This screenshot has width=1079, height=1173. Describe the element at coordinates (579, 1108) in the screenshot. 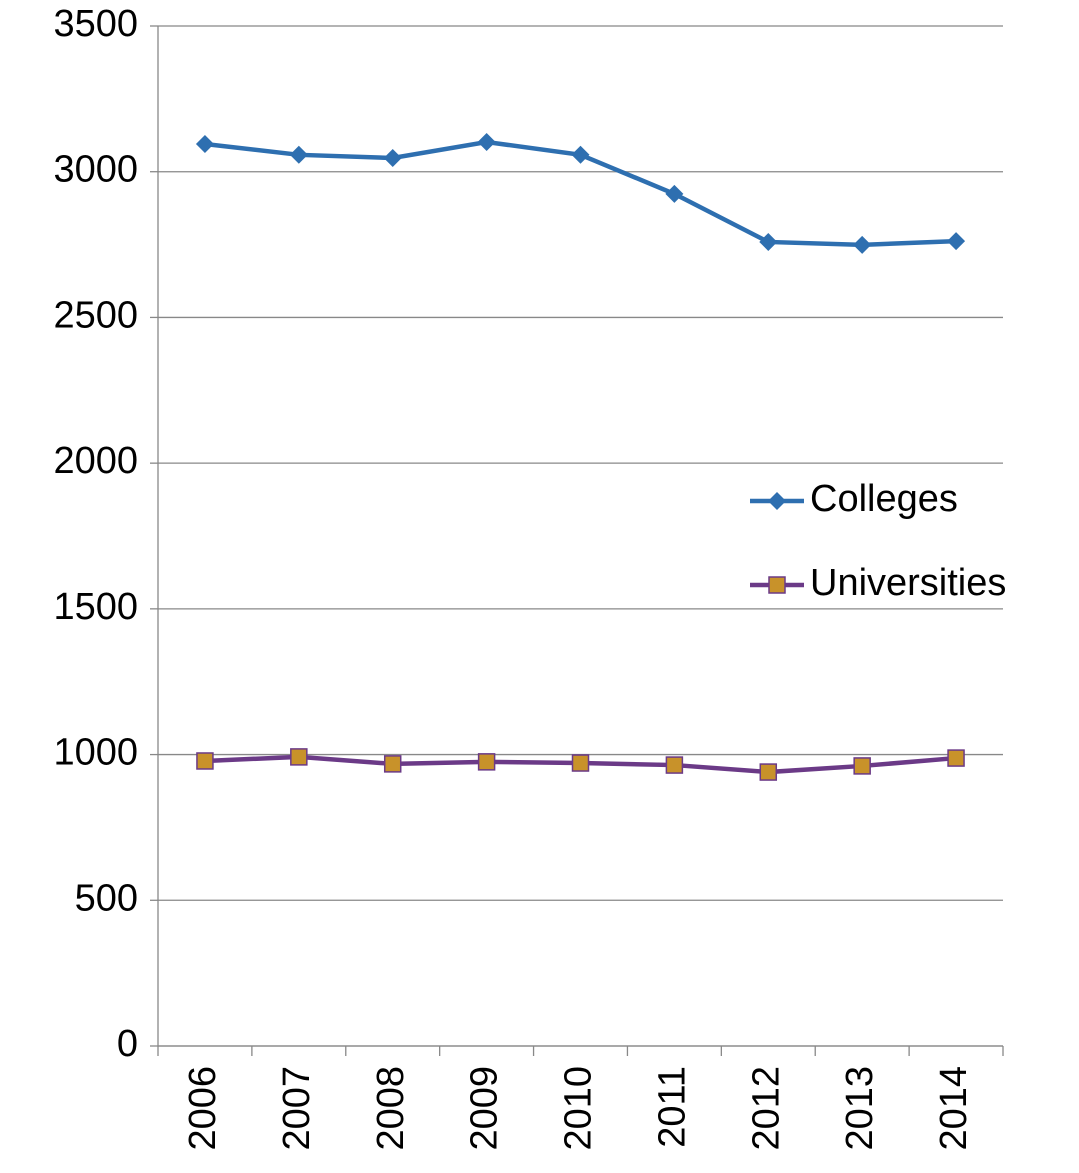

I see `x-tick-label: 2010` at that location.